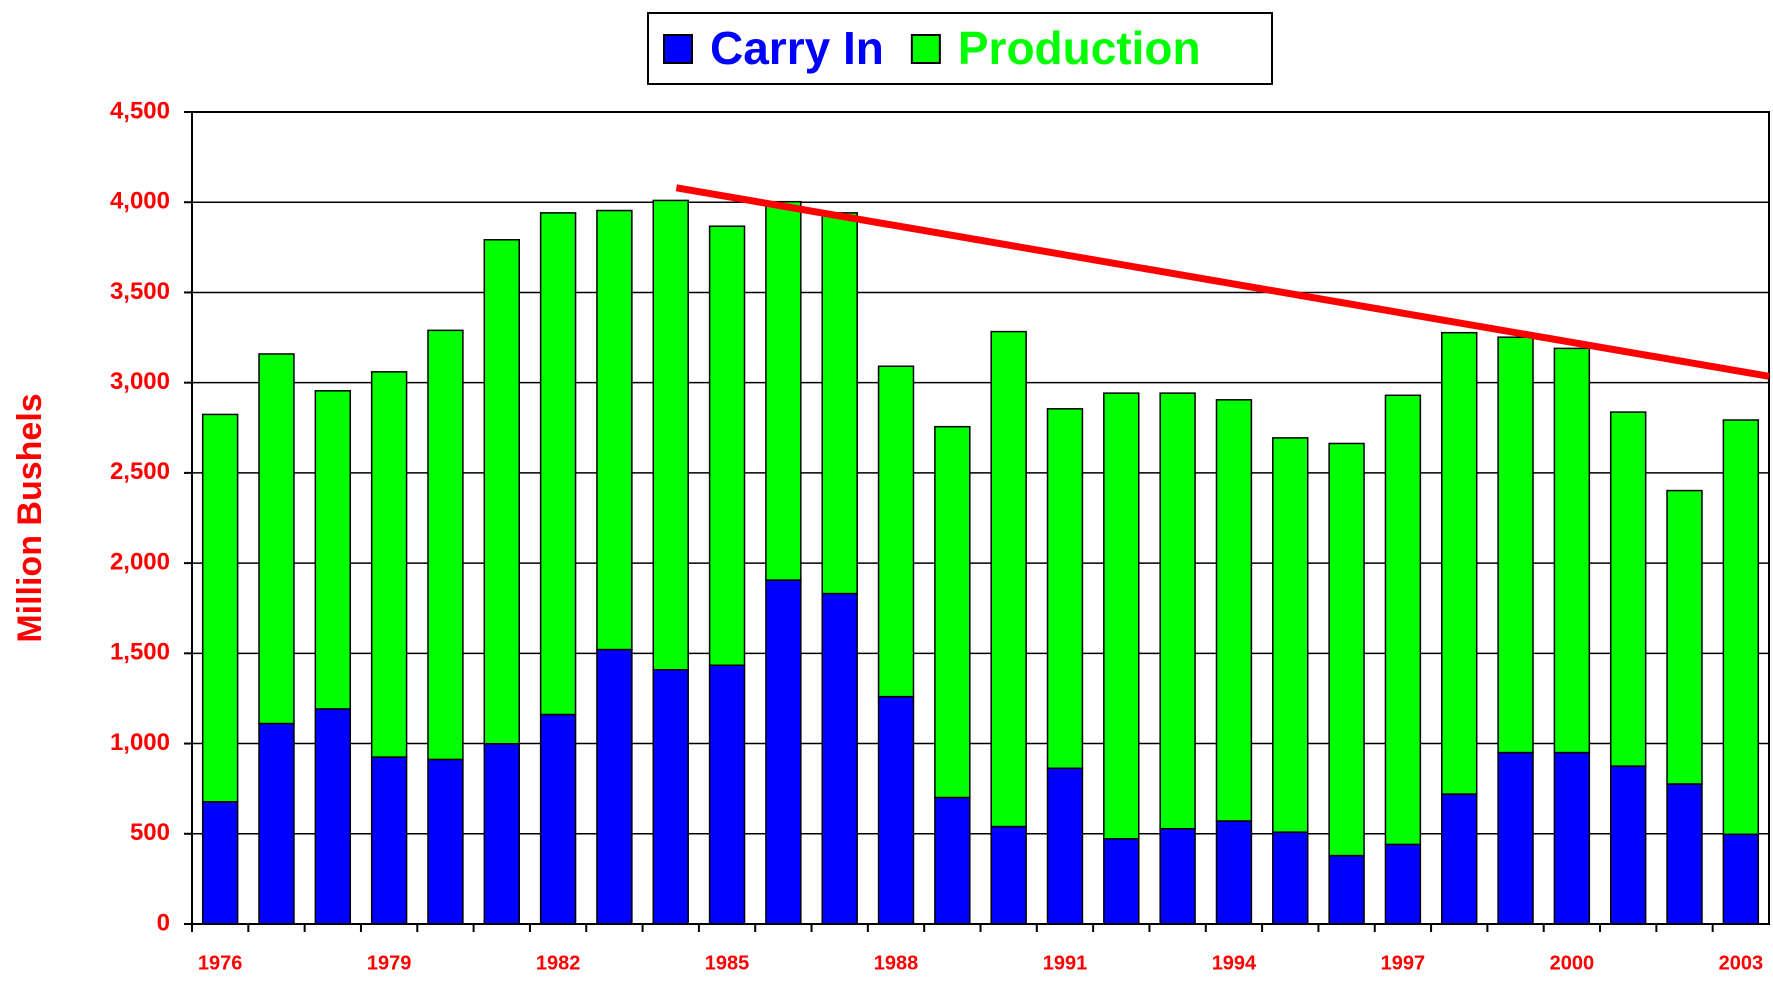  I want to click on legend-label: Carry In, so click(797, 48).